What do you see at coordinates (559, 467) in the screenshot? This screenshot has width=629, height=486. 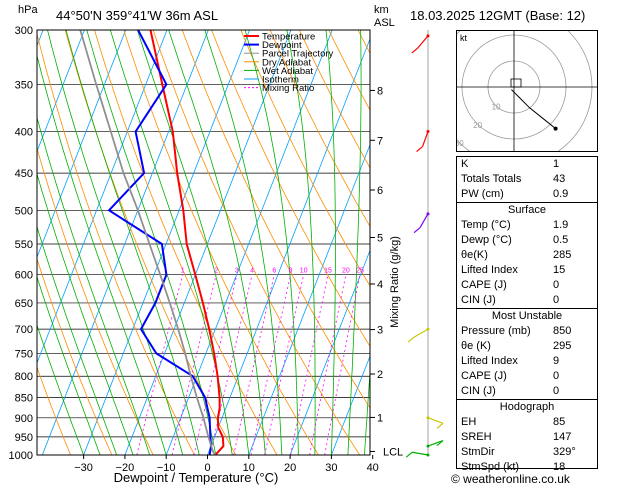 I see `index-value: 18` at bounding box center [559, 467].